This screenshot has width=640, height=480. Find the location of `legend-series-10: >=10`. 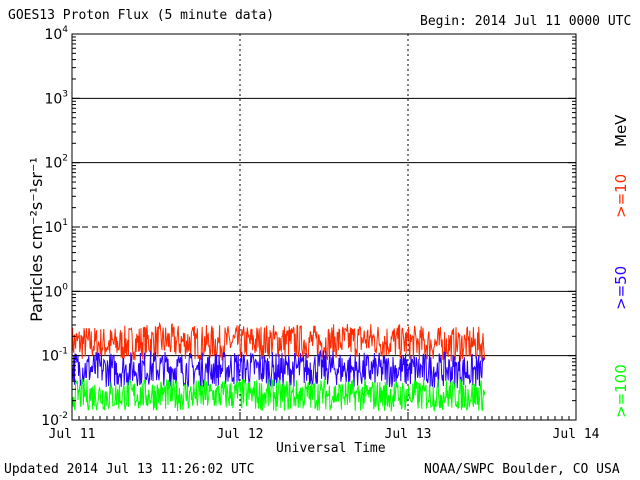

legend-series-10: >=10 is located at coordinates (621, 195).